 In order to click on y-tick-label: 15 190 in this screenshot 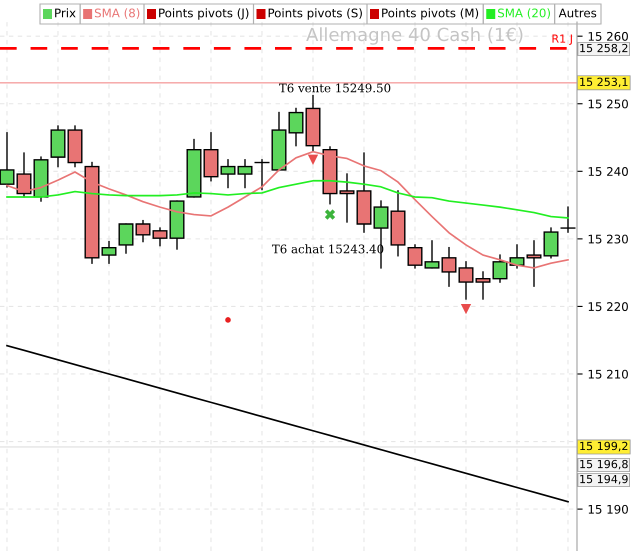, I will do `click(608, 509)`.